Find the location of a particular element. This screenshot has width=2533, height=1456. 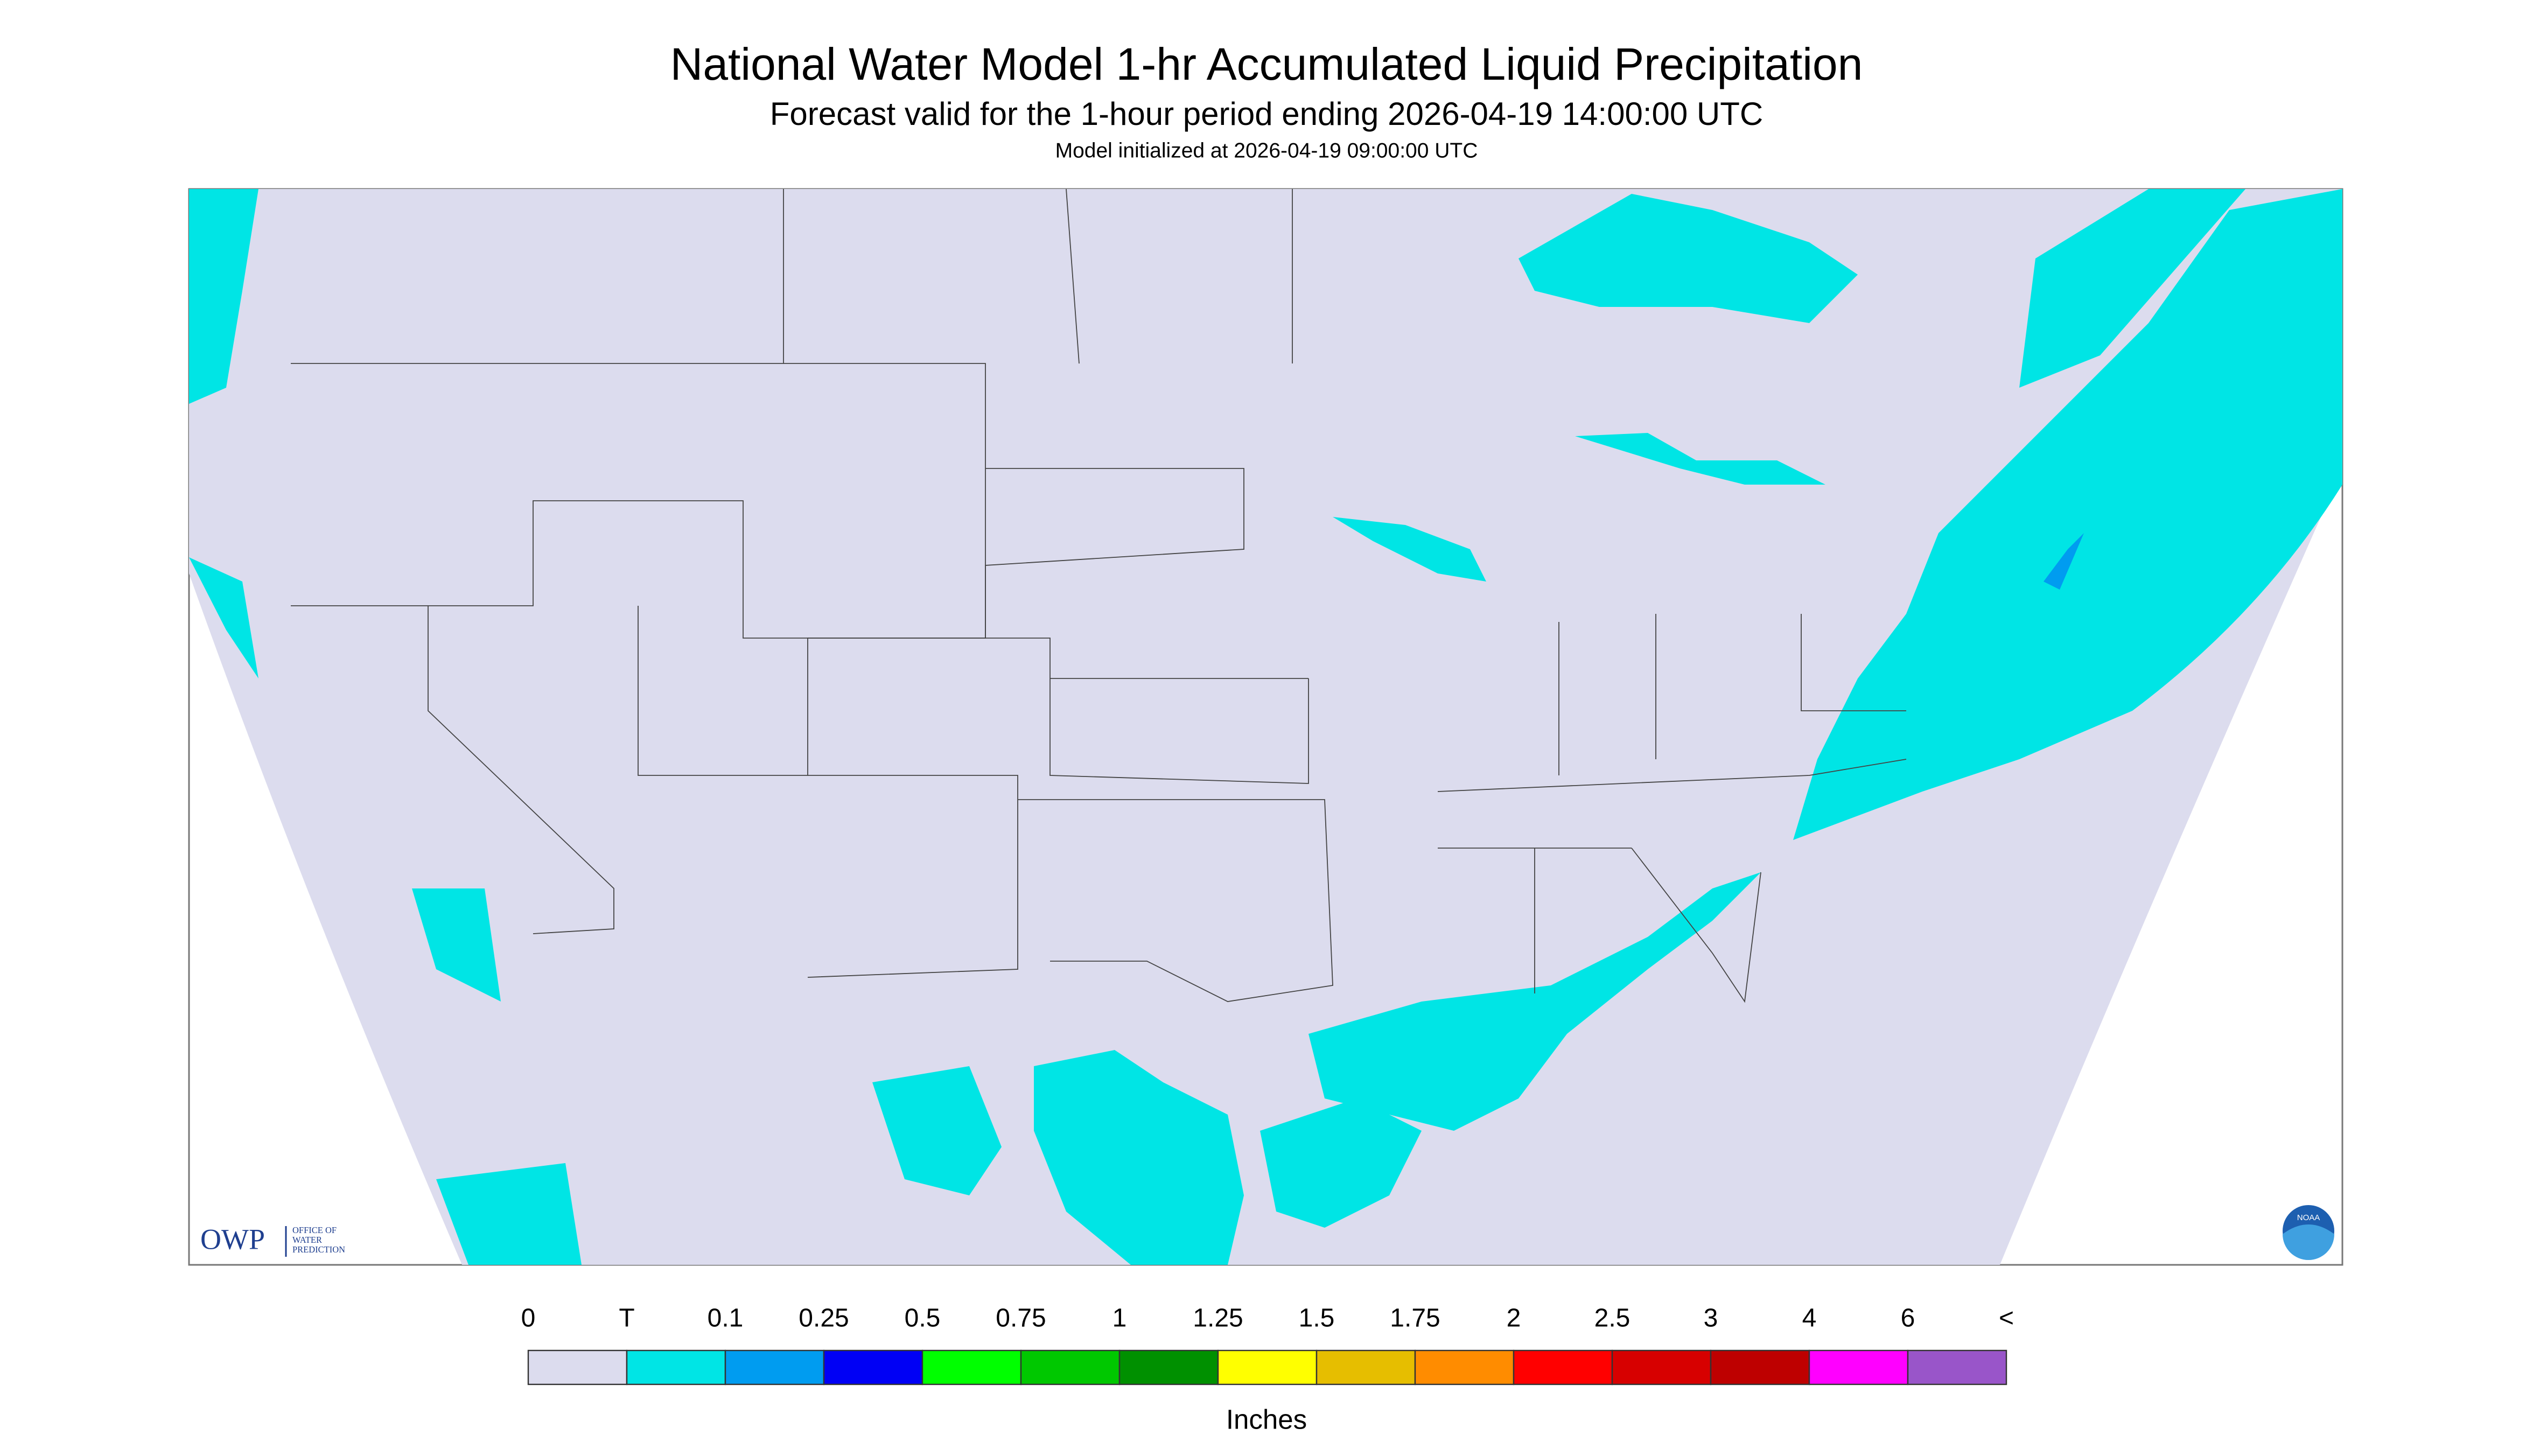

legend-label: 2 is located at coordinates (1514, 1318).